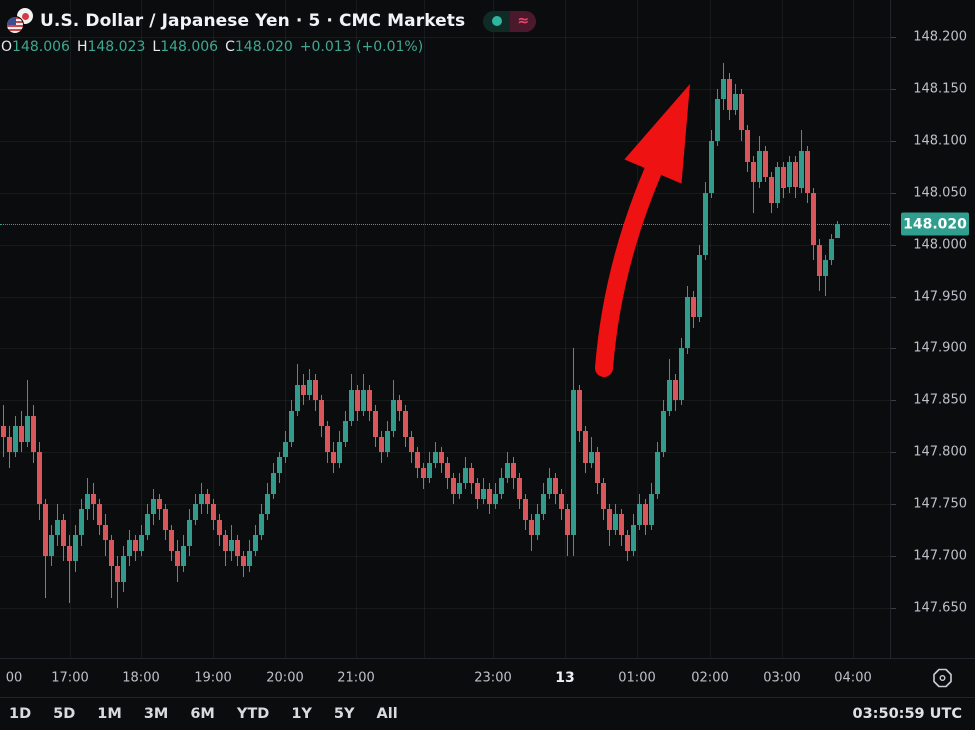 The height and width of the screenshot is (730, 975). Describe the element at coordinates (253, 714) in the screenshot. I see `range-button-ytd: YTD` at that location.